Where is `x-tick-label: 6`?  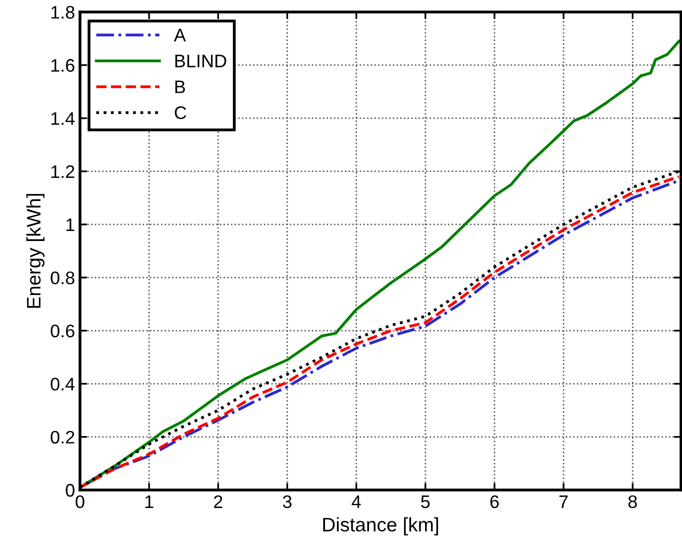
x-tick-label: 6 is located at coordinates (494, 501).